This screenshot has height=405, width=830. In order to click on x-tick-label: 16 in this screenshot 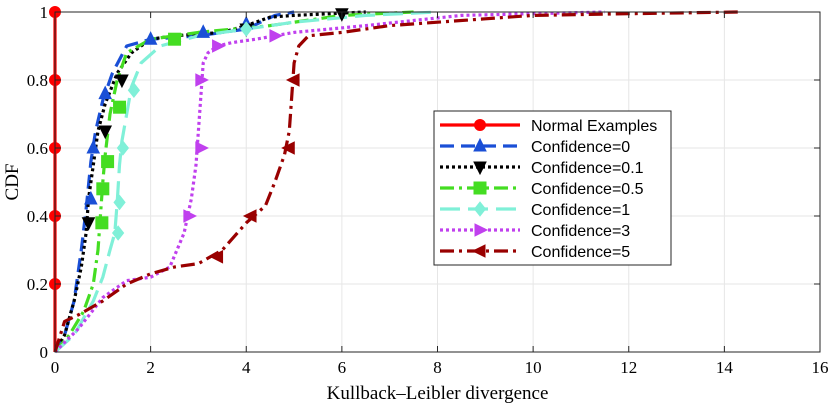, I will do `click(820, 367)`.